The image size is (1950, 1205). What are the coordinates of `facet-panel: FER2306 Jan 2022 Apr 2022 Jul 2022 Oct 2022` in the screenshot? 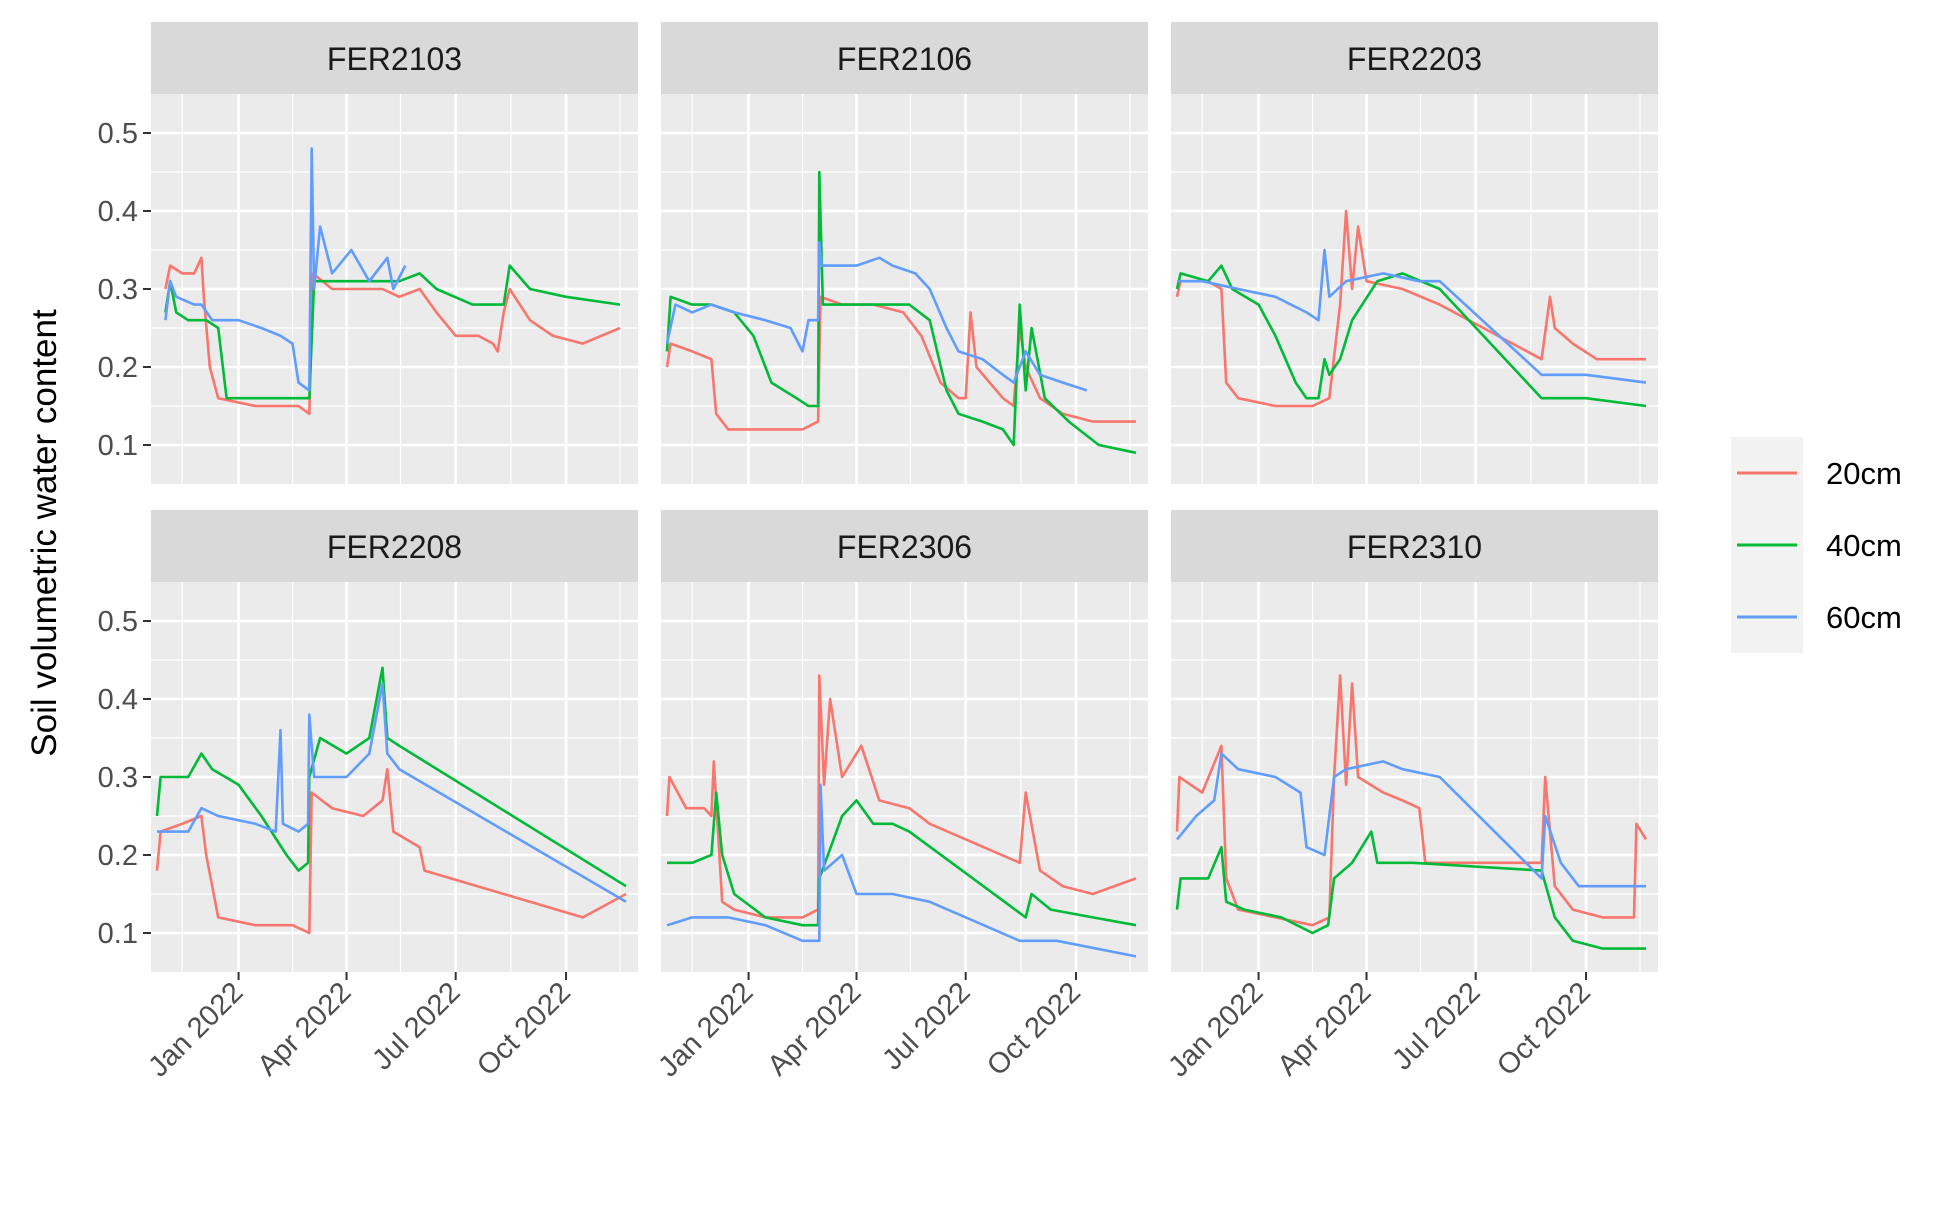 It's located at (900, 796).